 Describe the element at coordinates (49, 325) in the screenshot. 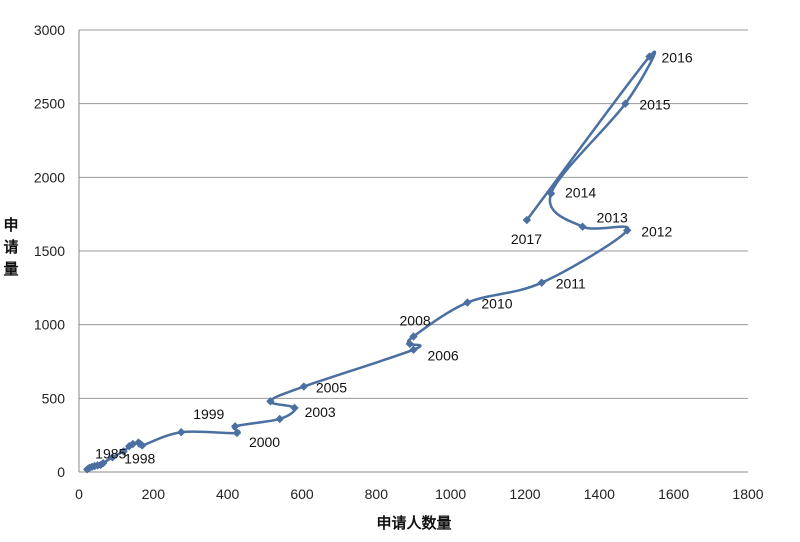

I see `y-tick-label: 1000` at that location.